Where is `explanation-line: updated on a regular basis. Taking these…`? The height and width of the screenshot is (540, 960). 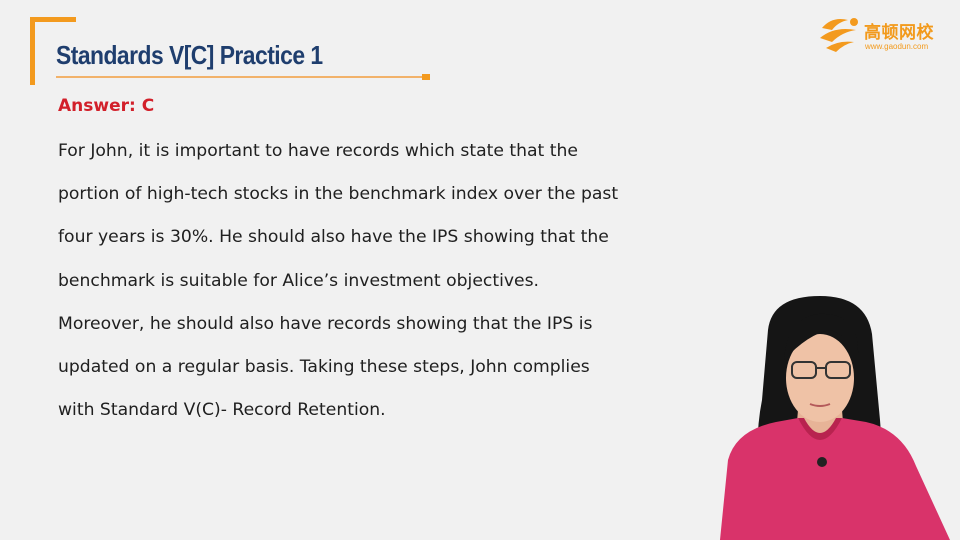 explanation-line: updated on a regular basis. Taking these… is located at coordinates (324, 366).